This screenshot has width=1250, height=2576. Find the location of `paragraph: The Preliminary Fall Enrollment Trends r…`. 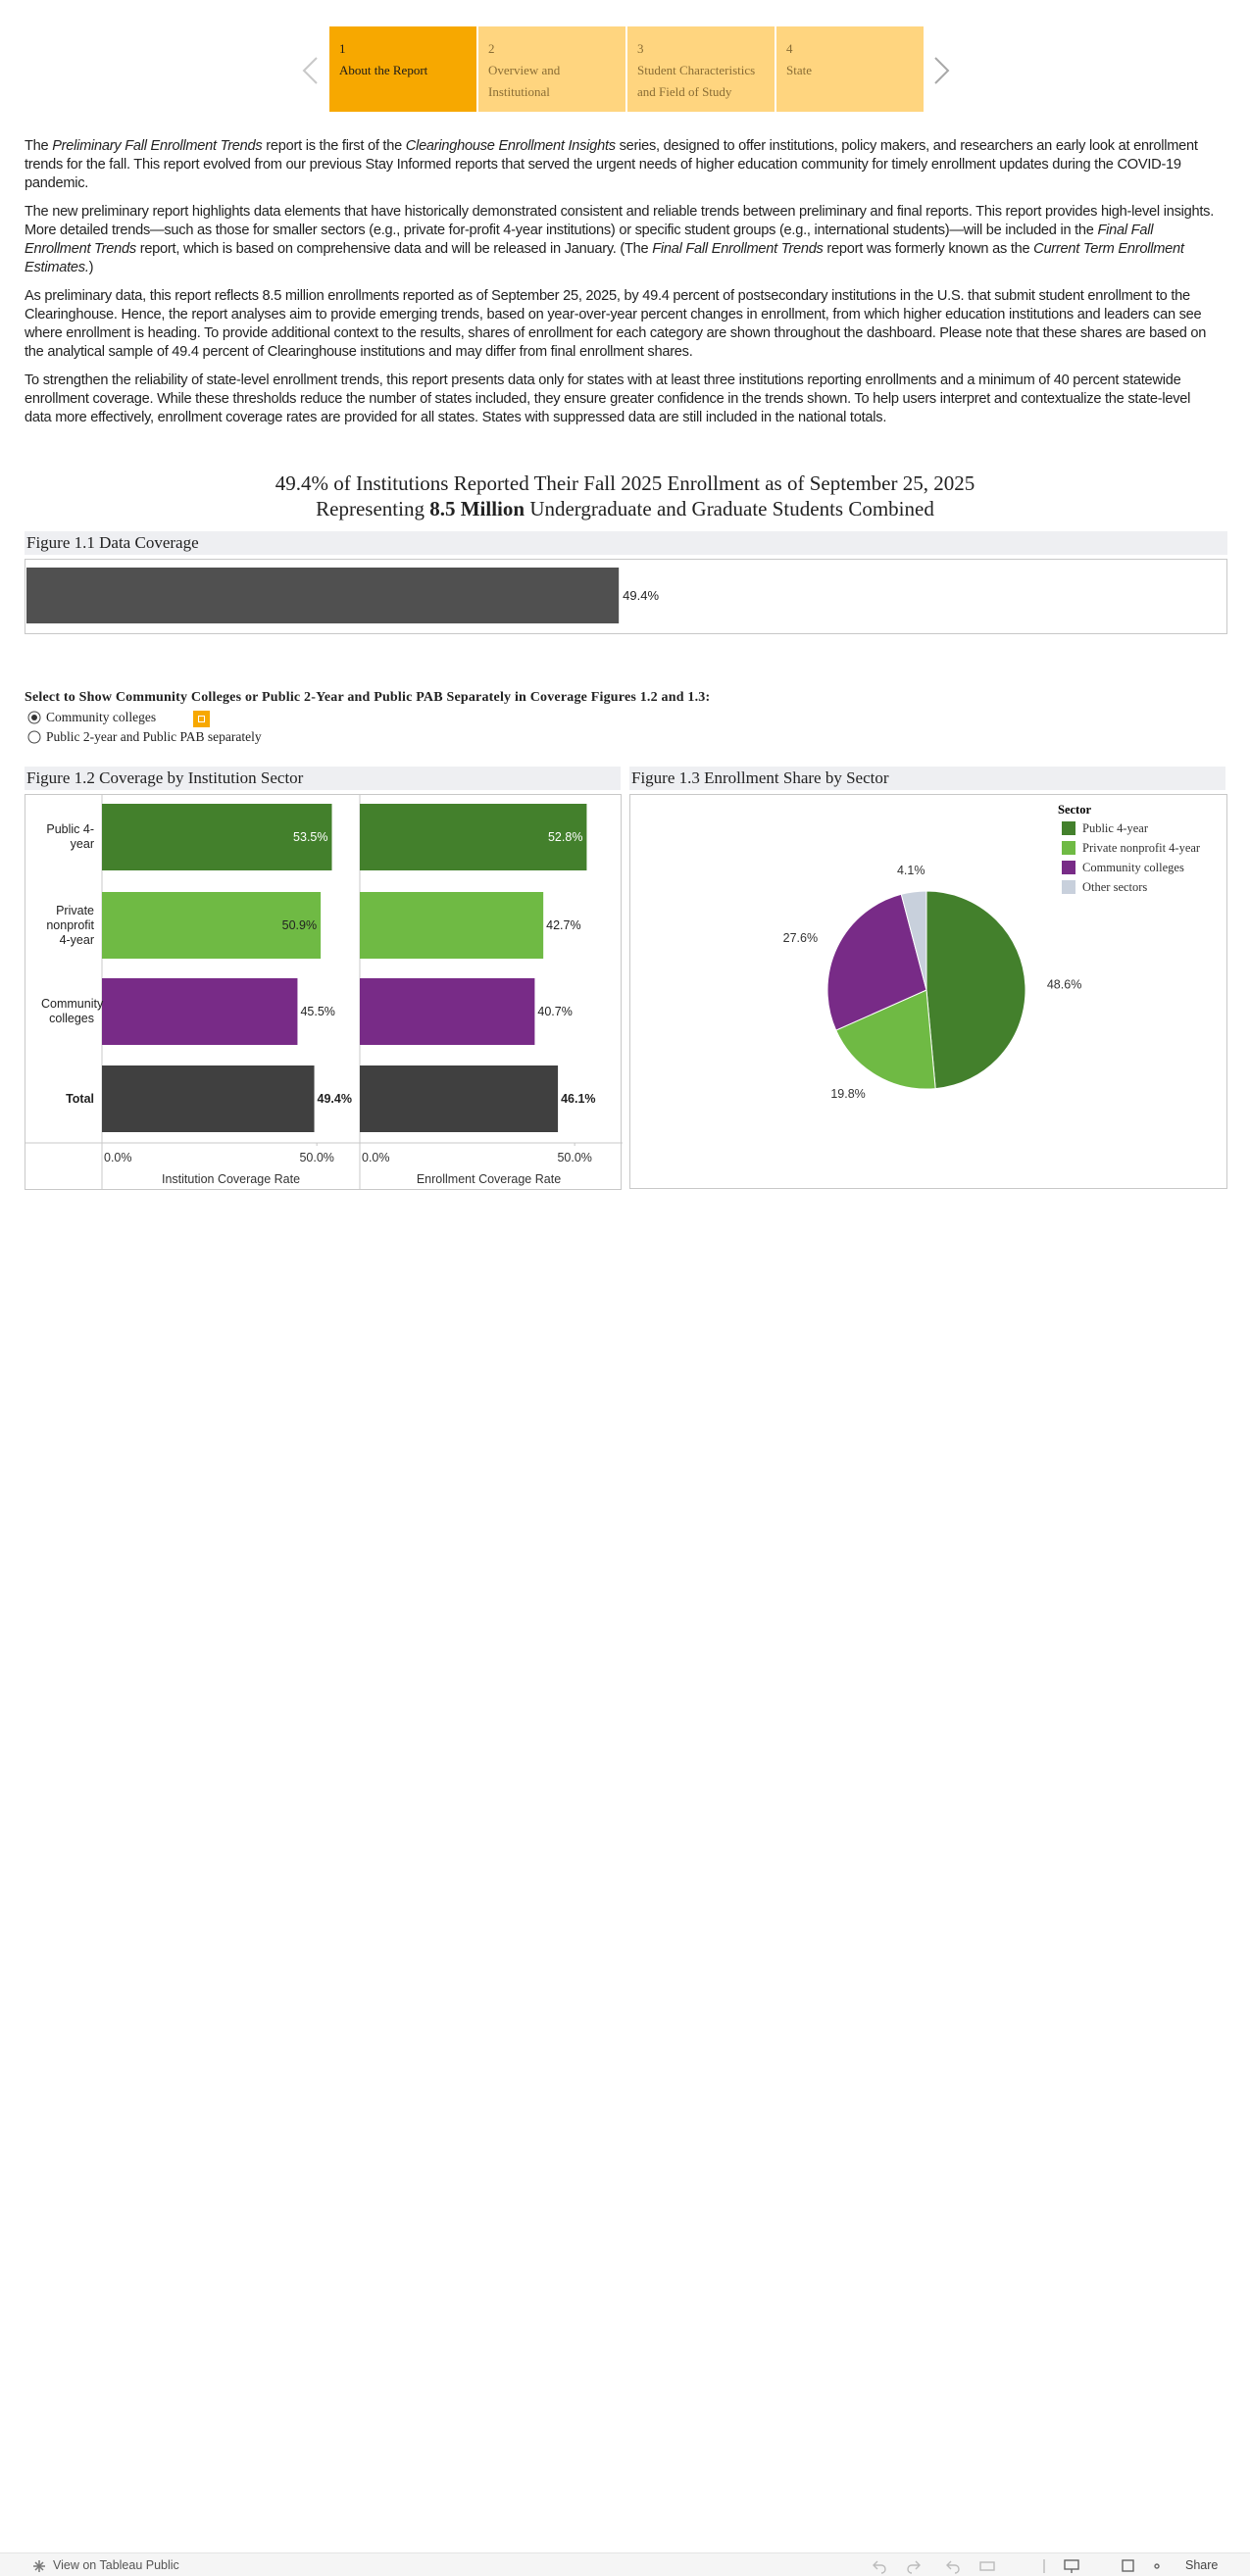

paragraph: The Preliminary Fall Enrollment Trends r… is located at coordinates (622, 165).